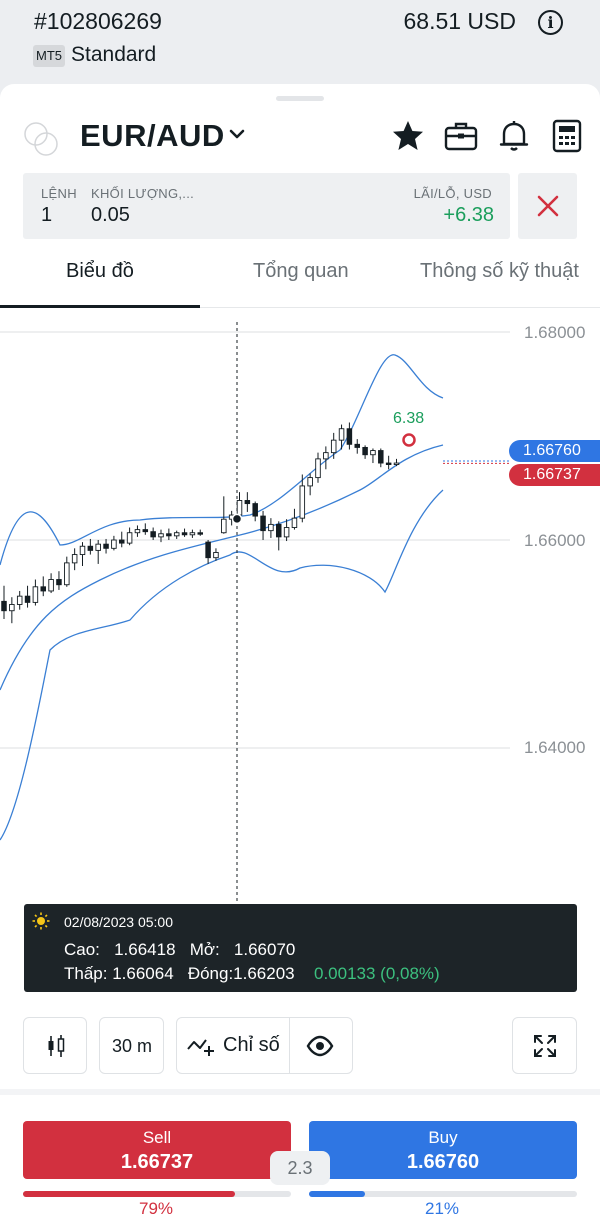  I want to click on sell-sentiment-fill, so click(129, 1194).